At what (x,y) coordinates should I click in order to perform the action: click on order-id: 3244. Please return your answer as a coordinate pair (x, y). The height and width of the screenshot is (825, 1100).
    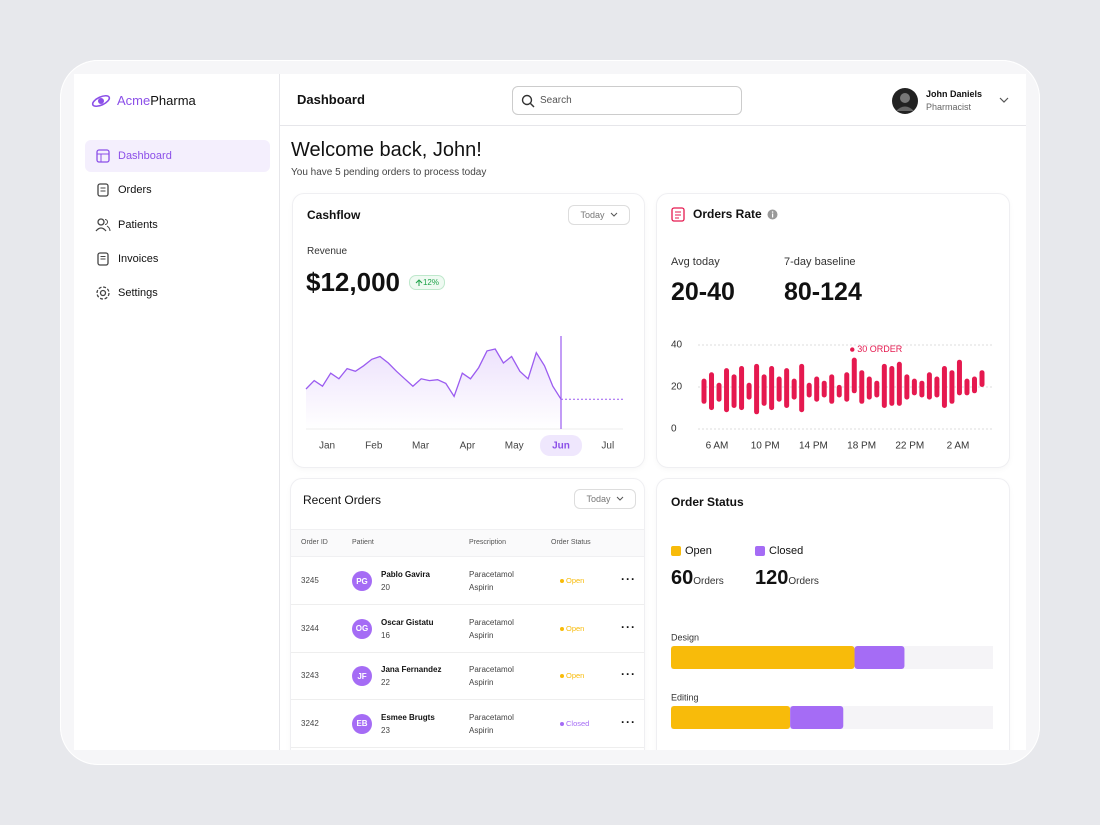
    Looking at the image, I should click on (310, 628).